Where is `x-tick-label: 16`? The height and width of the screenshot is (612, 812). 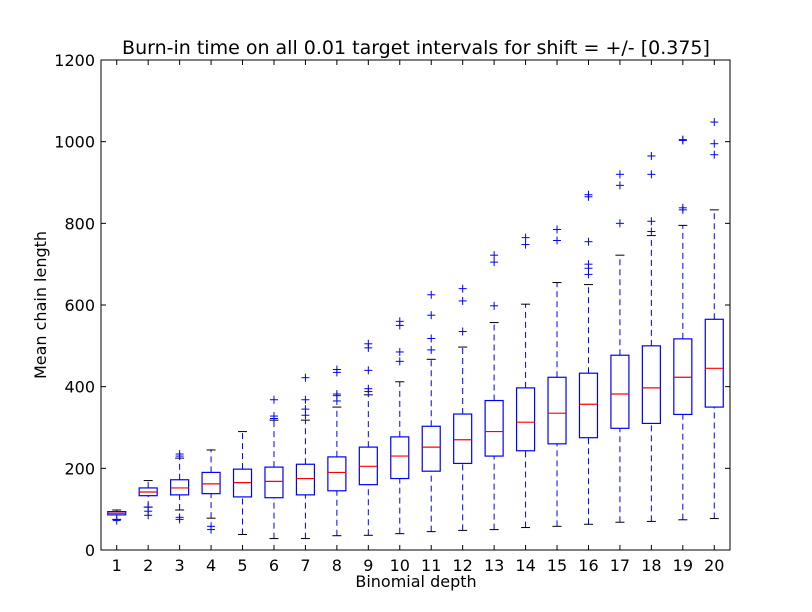
x-tick-label: 16 is located at coordinates (588, 565).